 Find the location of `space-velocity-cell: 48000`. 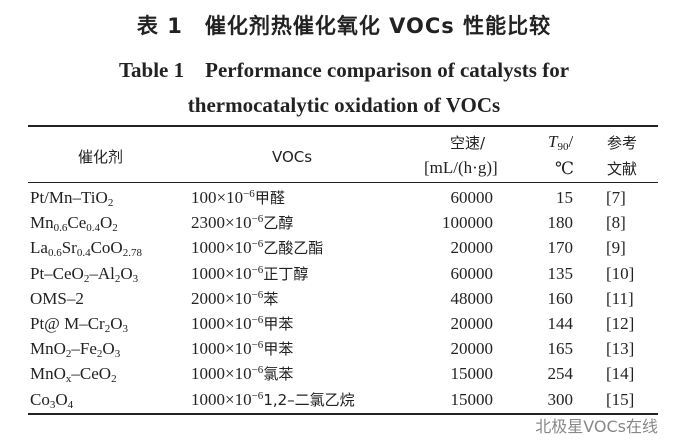

space-velocity-cell: 48000 is located at coordinates (472, 298).